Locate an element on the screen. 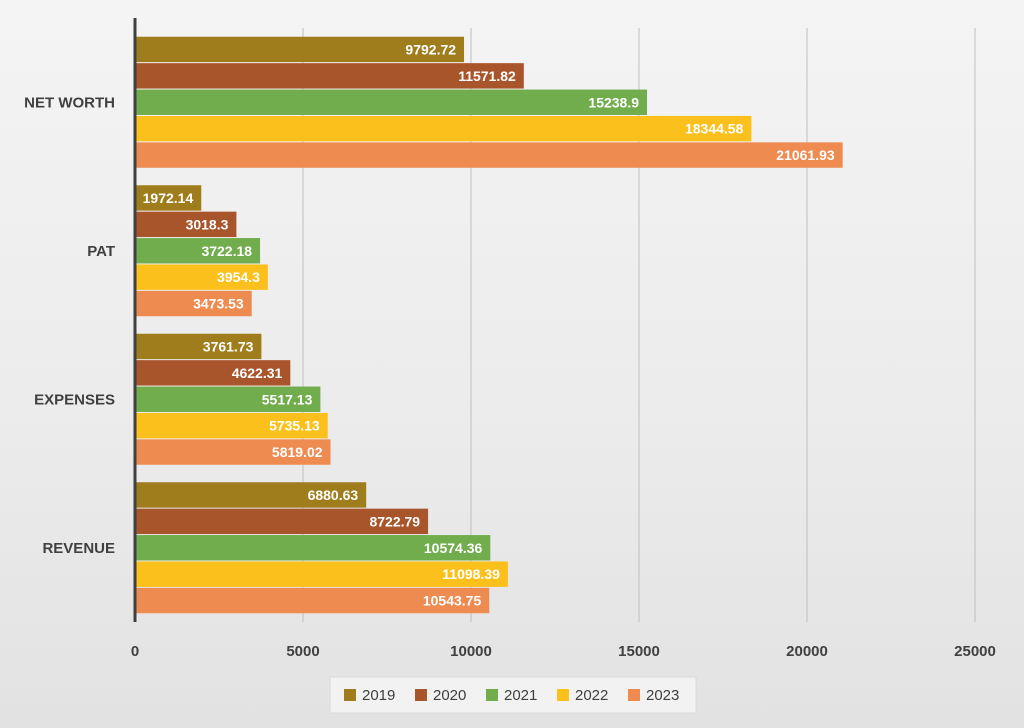 The image size is (1024, 728). bar-net-worth-2020 is located at coordinates (329, 76).